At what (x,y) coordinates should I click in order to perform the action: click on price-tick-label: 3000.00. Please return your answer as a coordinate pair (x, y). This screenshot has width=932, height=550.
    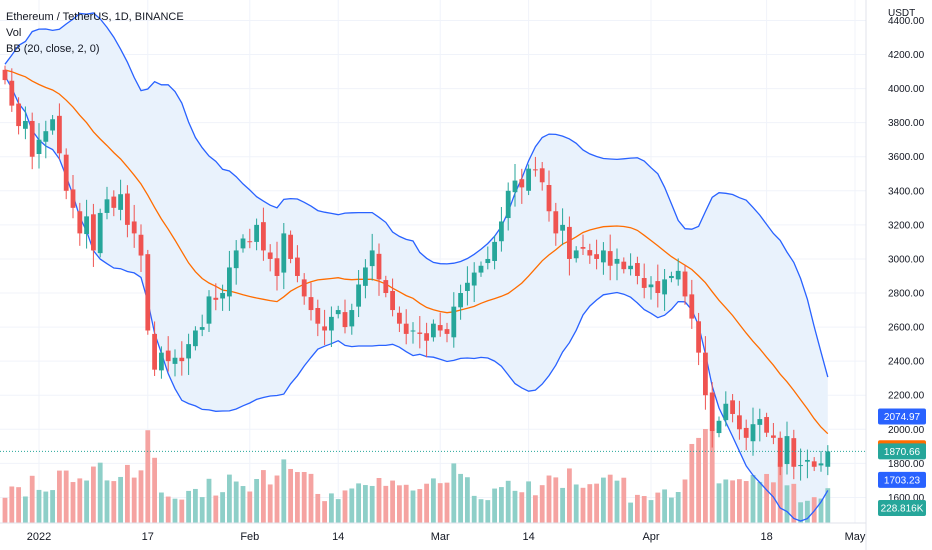
    Looking at the image, I should click on (906, 259).